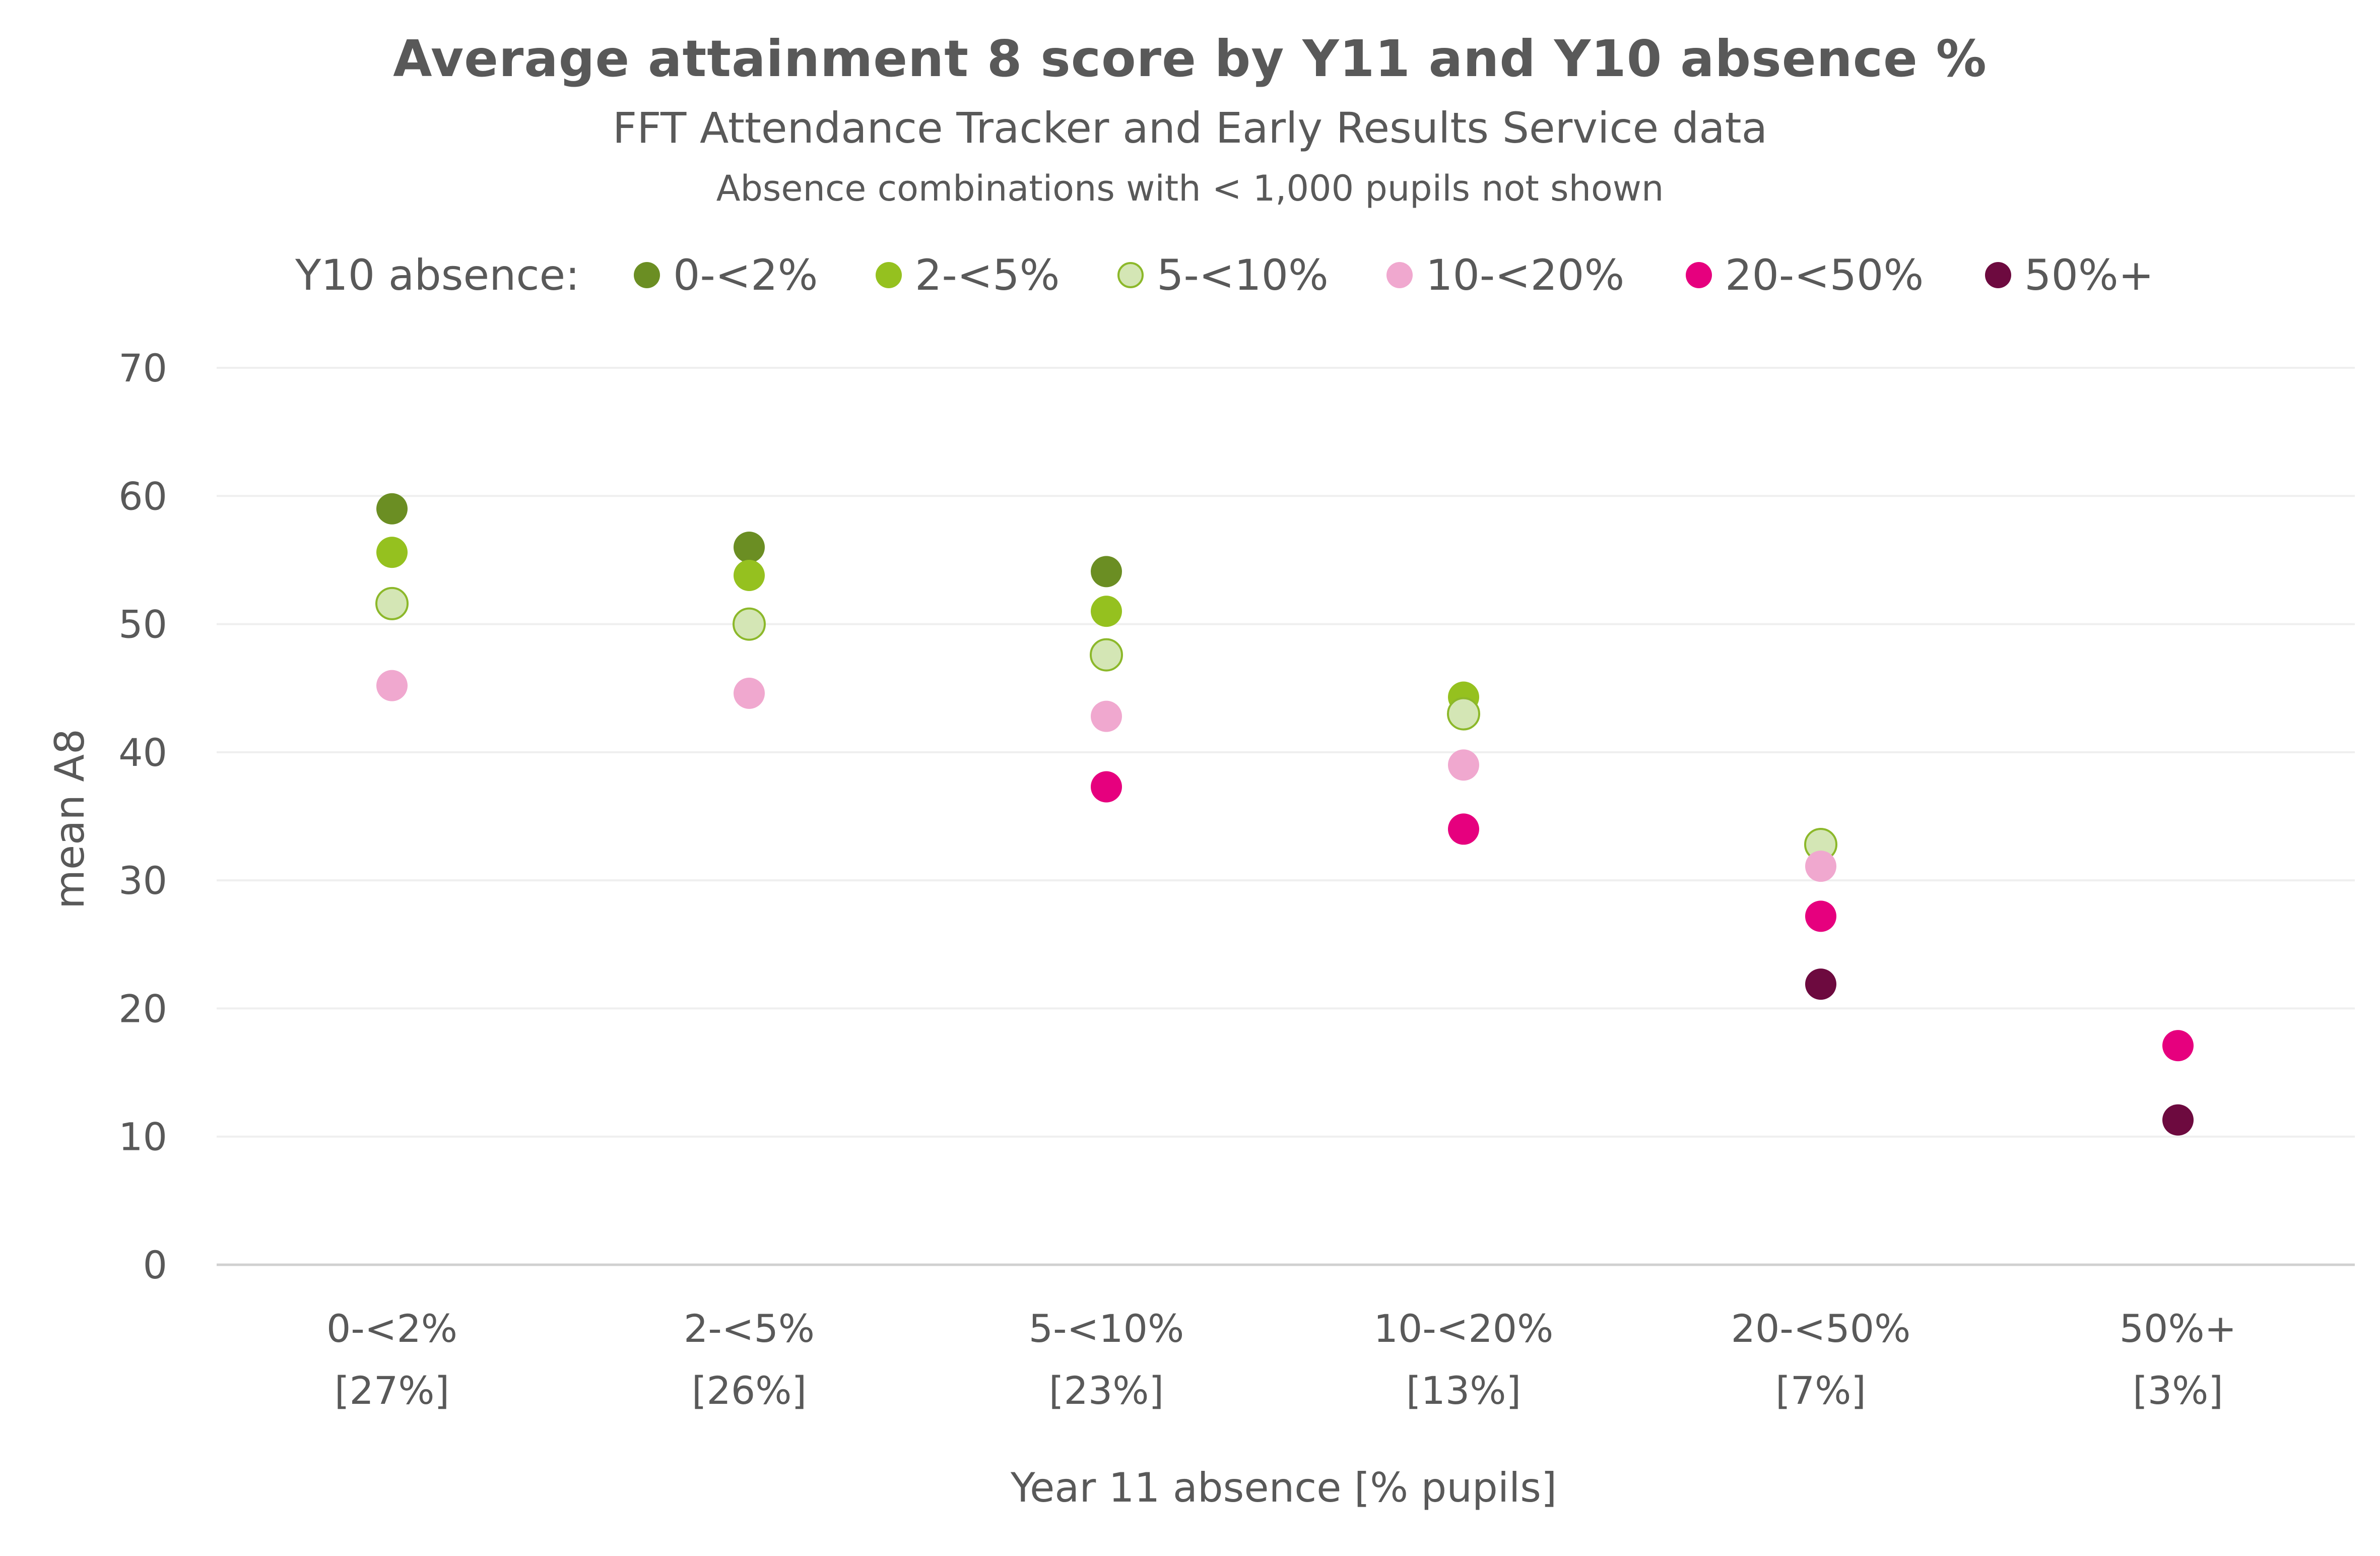 This screenshot has height=1556, width=2380. What do you see at coordinates (142, 496) in the screenshot?
I see `y-tick-label: 60` at bounding box center [142, 496].